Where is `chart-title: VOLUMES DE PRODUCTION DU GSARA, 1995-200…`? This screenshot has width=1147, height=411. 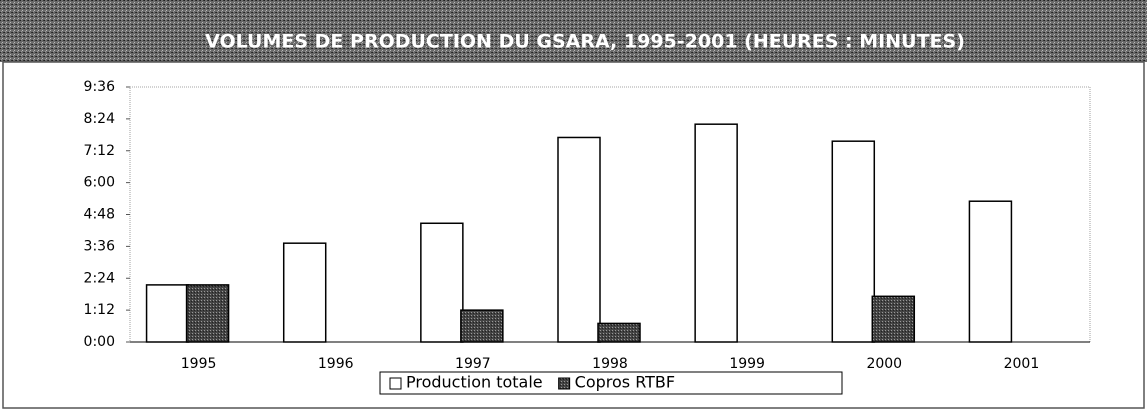
chart-title: VOLUMES DE PRODUCTION DU GSARA, 1995-200… is located at coordinates (585, 42).